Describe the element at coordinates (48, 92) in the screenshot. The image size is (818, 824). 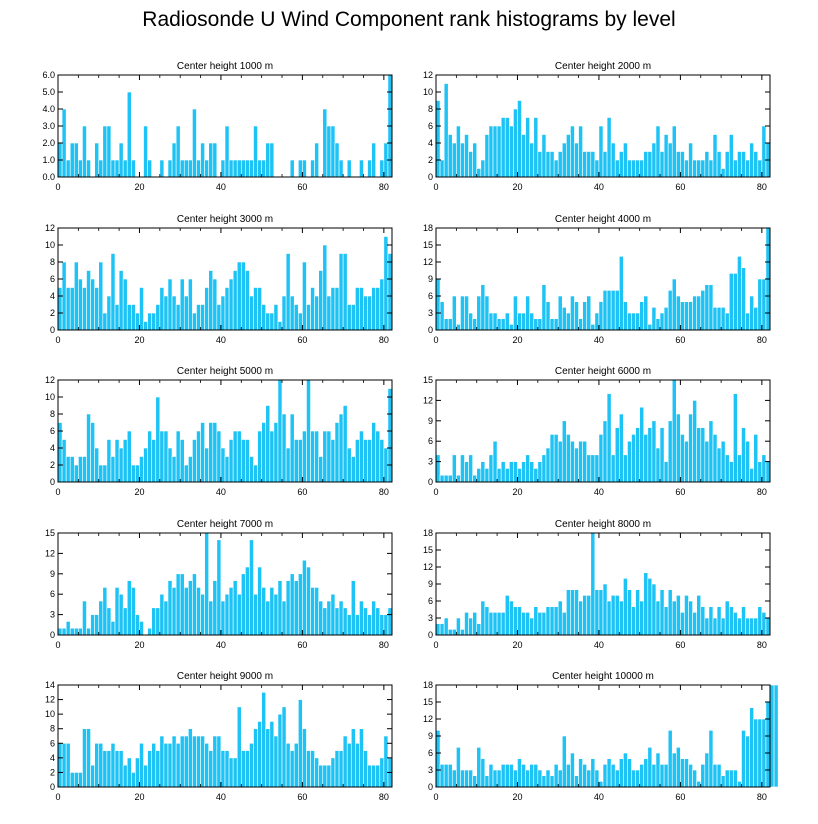
I see `y-tick-label: 5.0` at that location.